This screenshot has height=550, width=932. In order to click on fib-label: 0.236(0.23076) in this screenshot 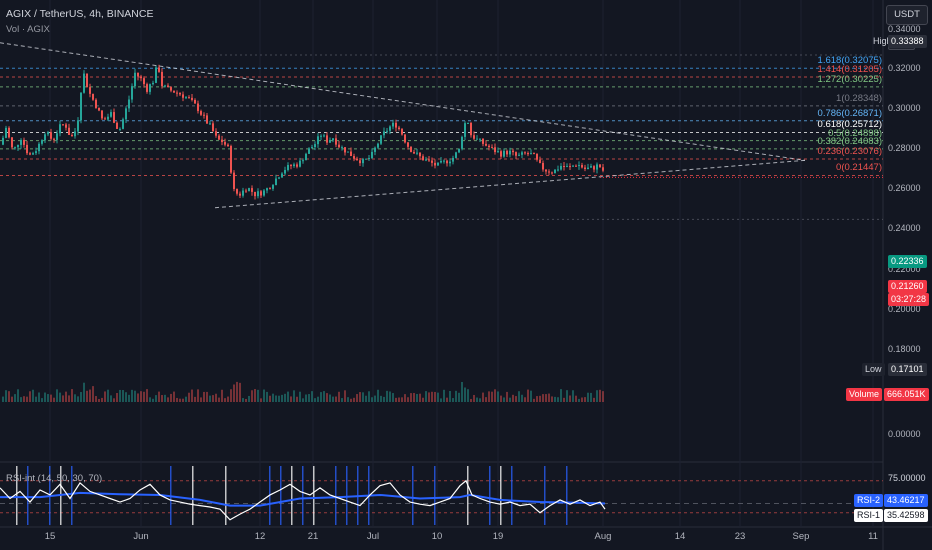, I will do `click(849, 152)`.